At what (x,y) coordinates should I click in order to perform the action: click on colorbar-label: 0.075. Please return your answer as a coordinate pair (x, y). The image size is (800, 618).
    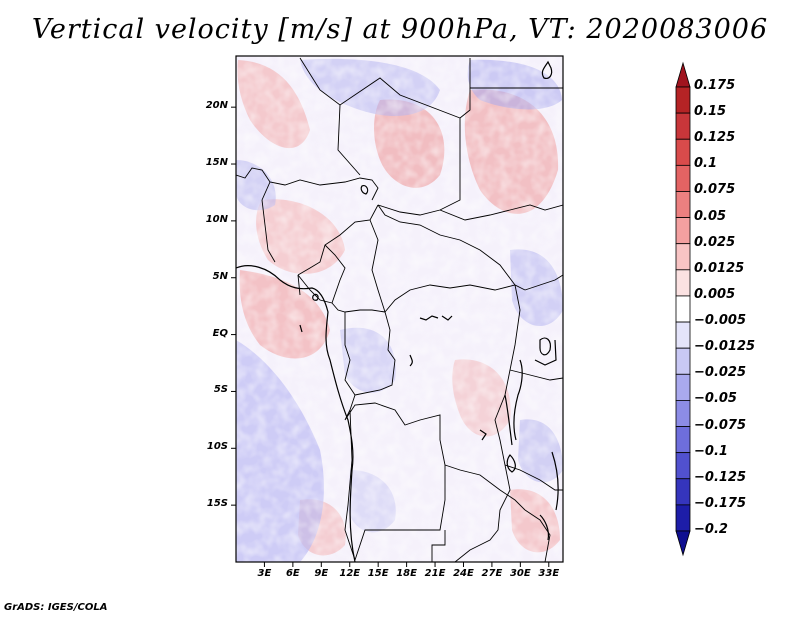
    Looking at the image, I should click on (715, 190).